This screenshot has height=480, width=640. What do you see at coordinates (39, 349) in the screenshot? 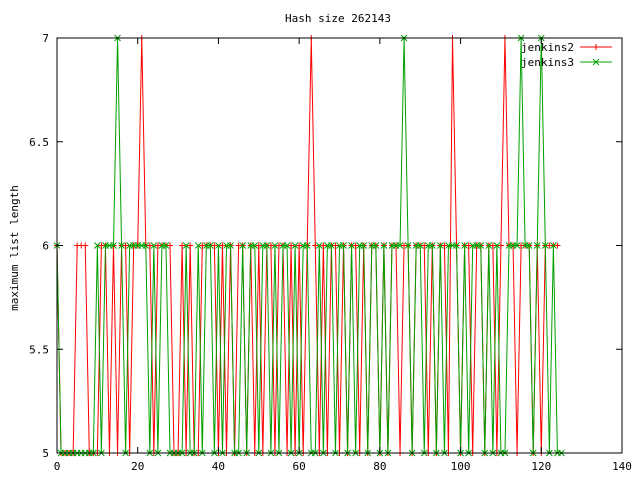
I see `y-tick-label: 5.5` at bounding box center [39, 349].